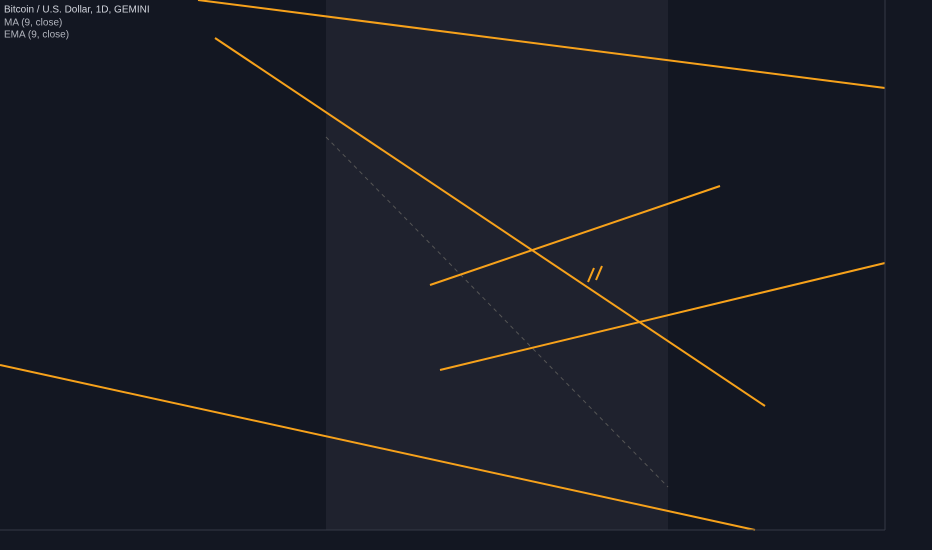  I want to click on legend-entry: EMA (9, close), so click(36, 35).